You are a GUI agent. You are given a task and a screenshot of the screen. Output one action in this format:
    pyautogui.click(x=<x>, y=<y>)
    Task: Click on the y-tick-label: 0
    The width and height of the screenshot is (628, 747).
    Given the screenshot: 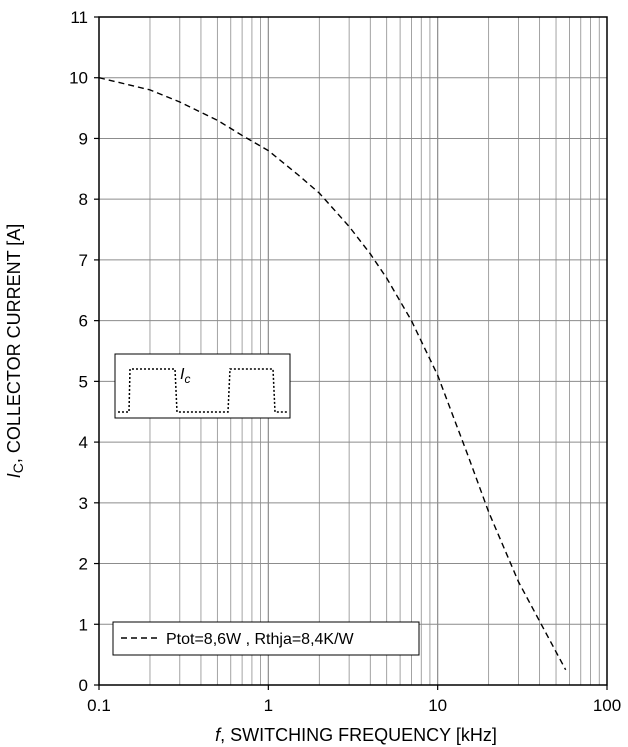 What is the action you would take?
    pyautogui.click(x=83, y=685)
    